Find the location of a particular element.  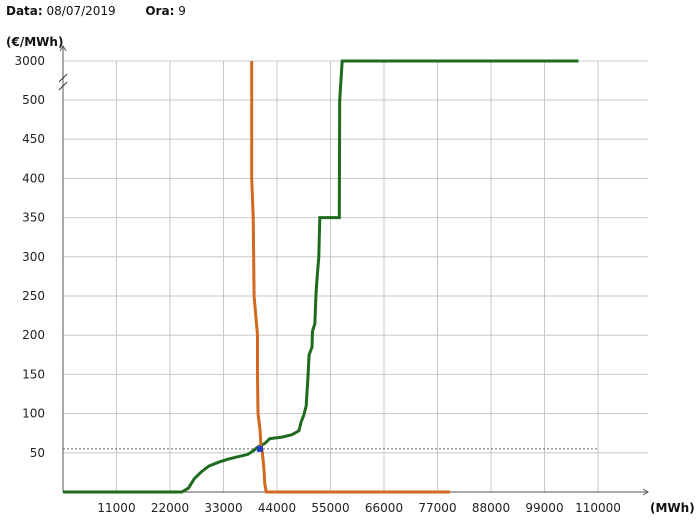

x-tick-label: 66000 is located at coordinates (384, 508).